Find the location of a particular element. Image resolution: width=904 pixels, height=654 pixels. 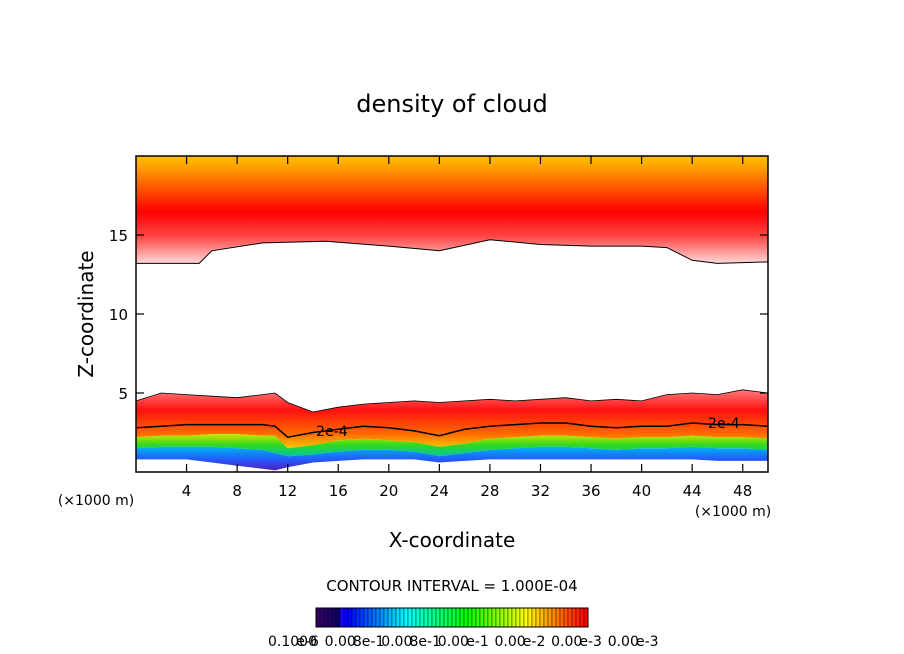

x-tick-label: 24 is located at coordinates (439, 491).